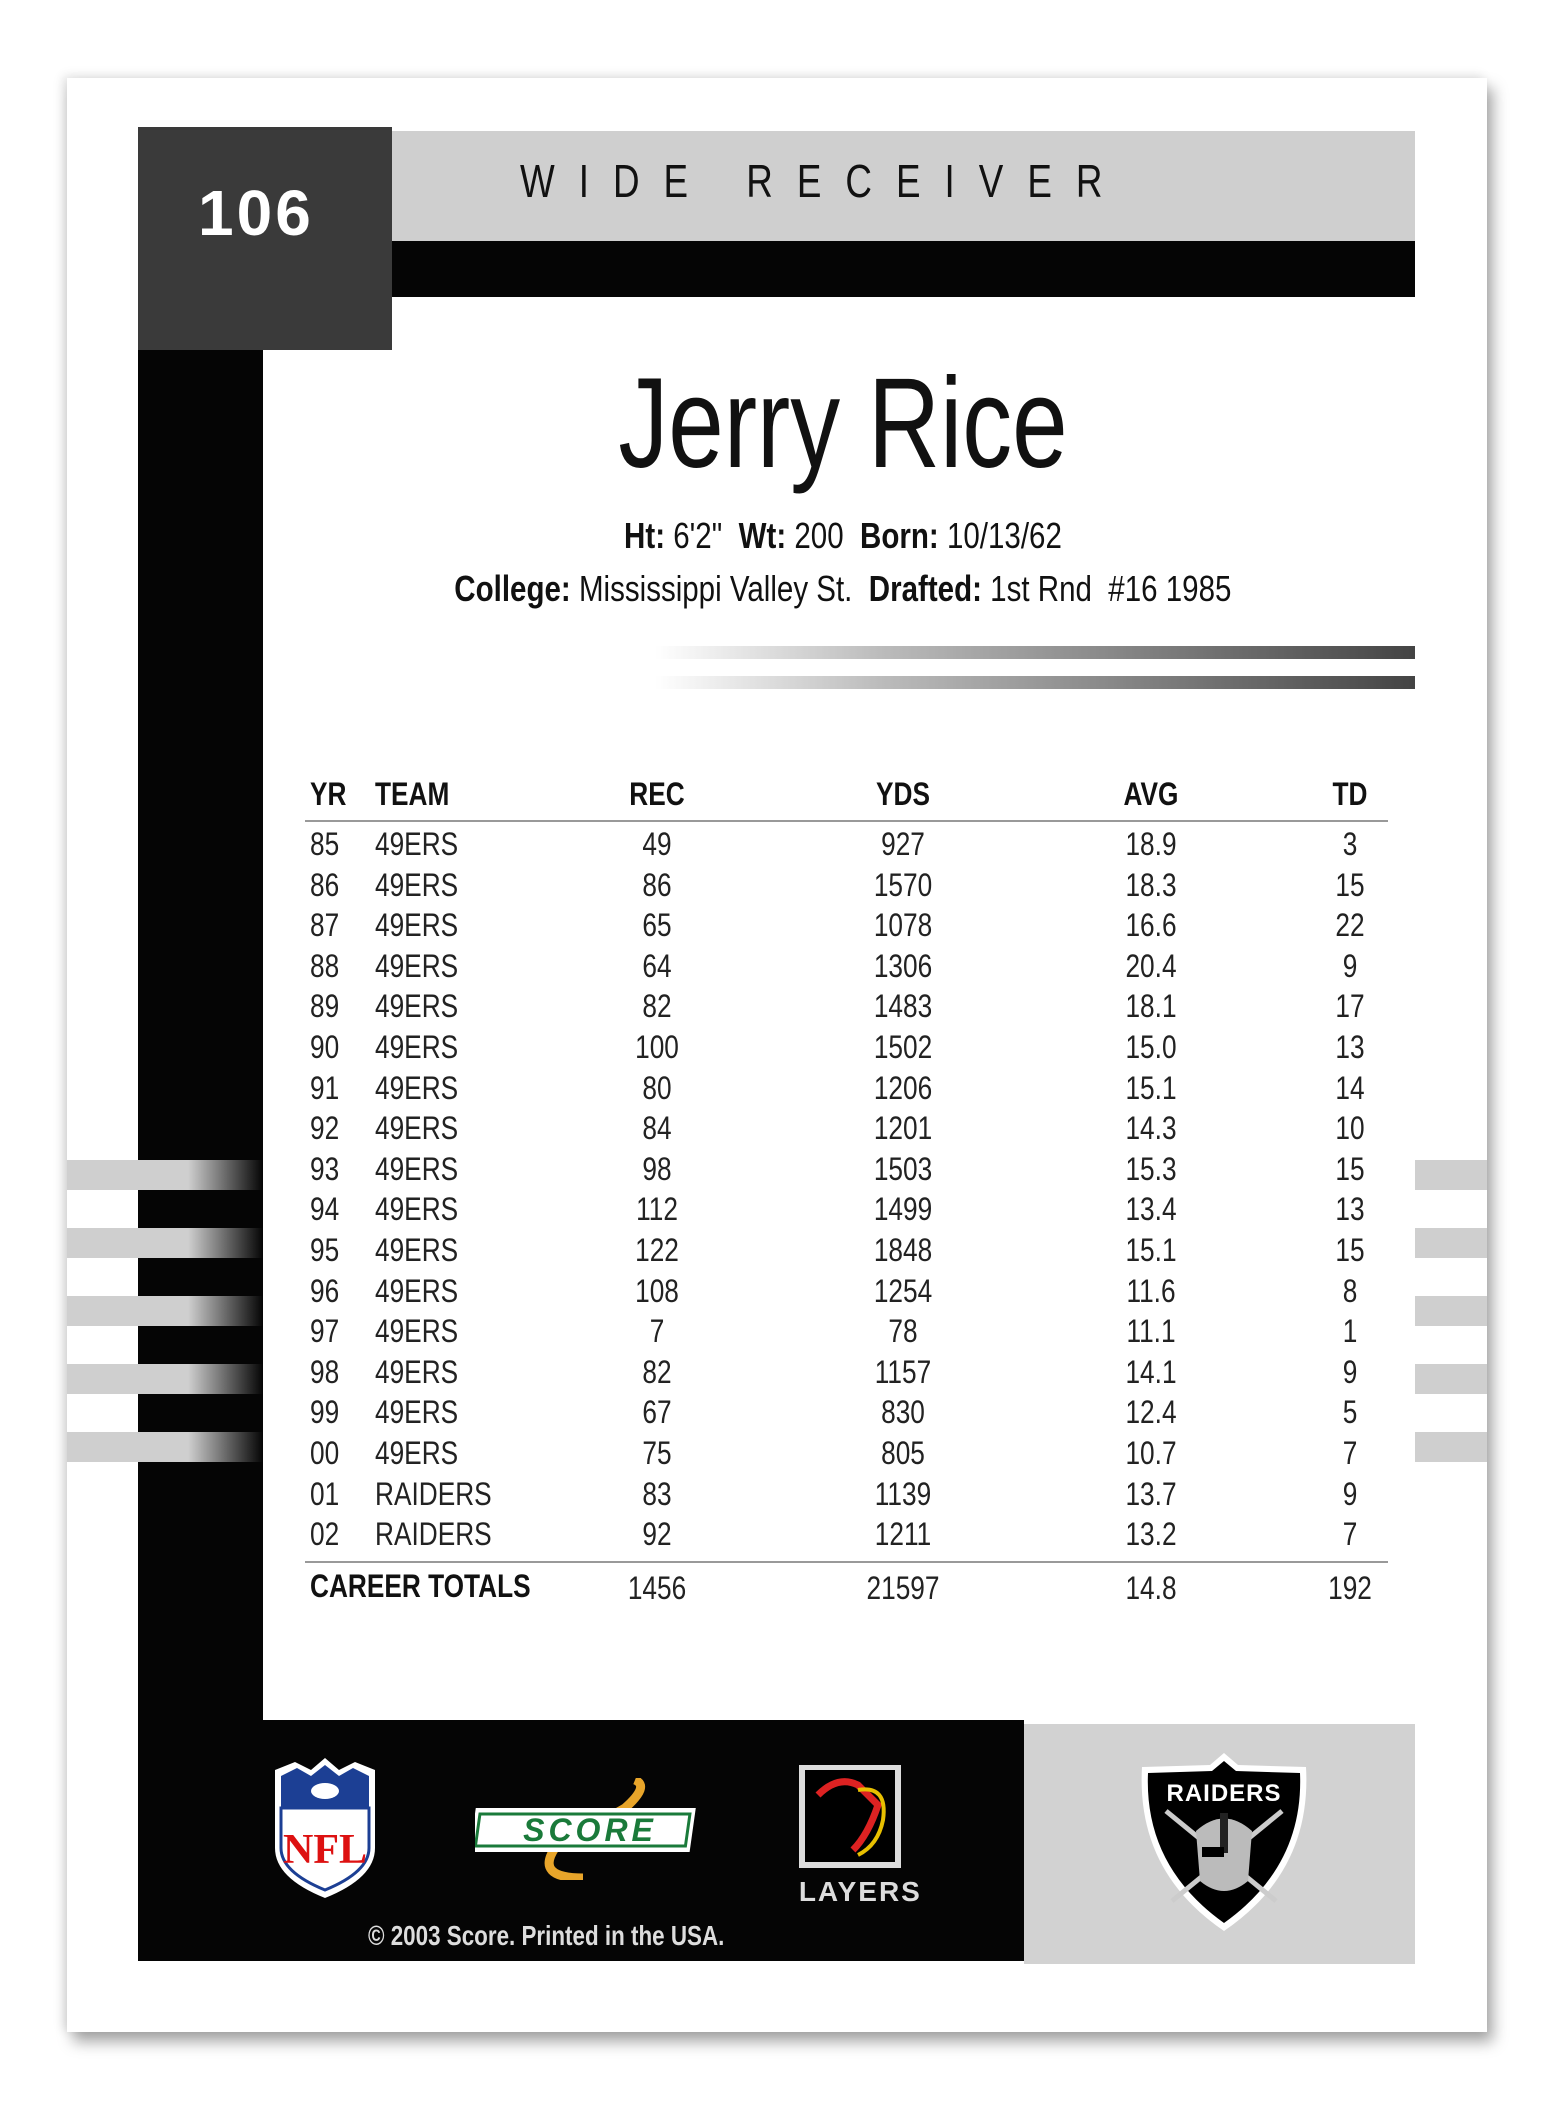 Image resolution: width=1564 pixels, height=2112 pixels. I want to click on nfl-logo-icon: NFL, so click(325, 1828).